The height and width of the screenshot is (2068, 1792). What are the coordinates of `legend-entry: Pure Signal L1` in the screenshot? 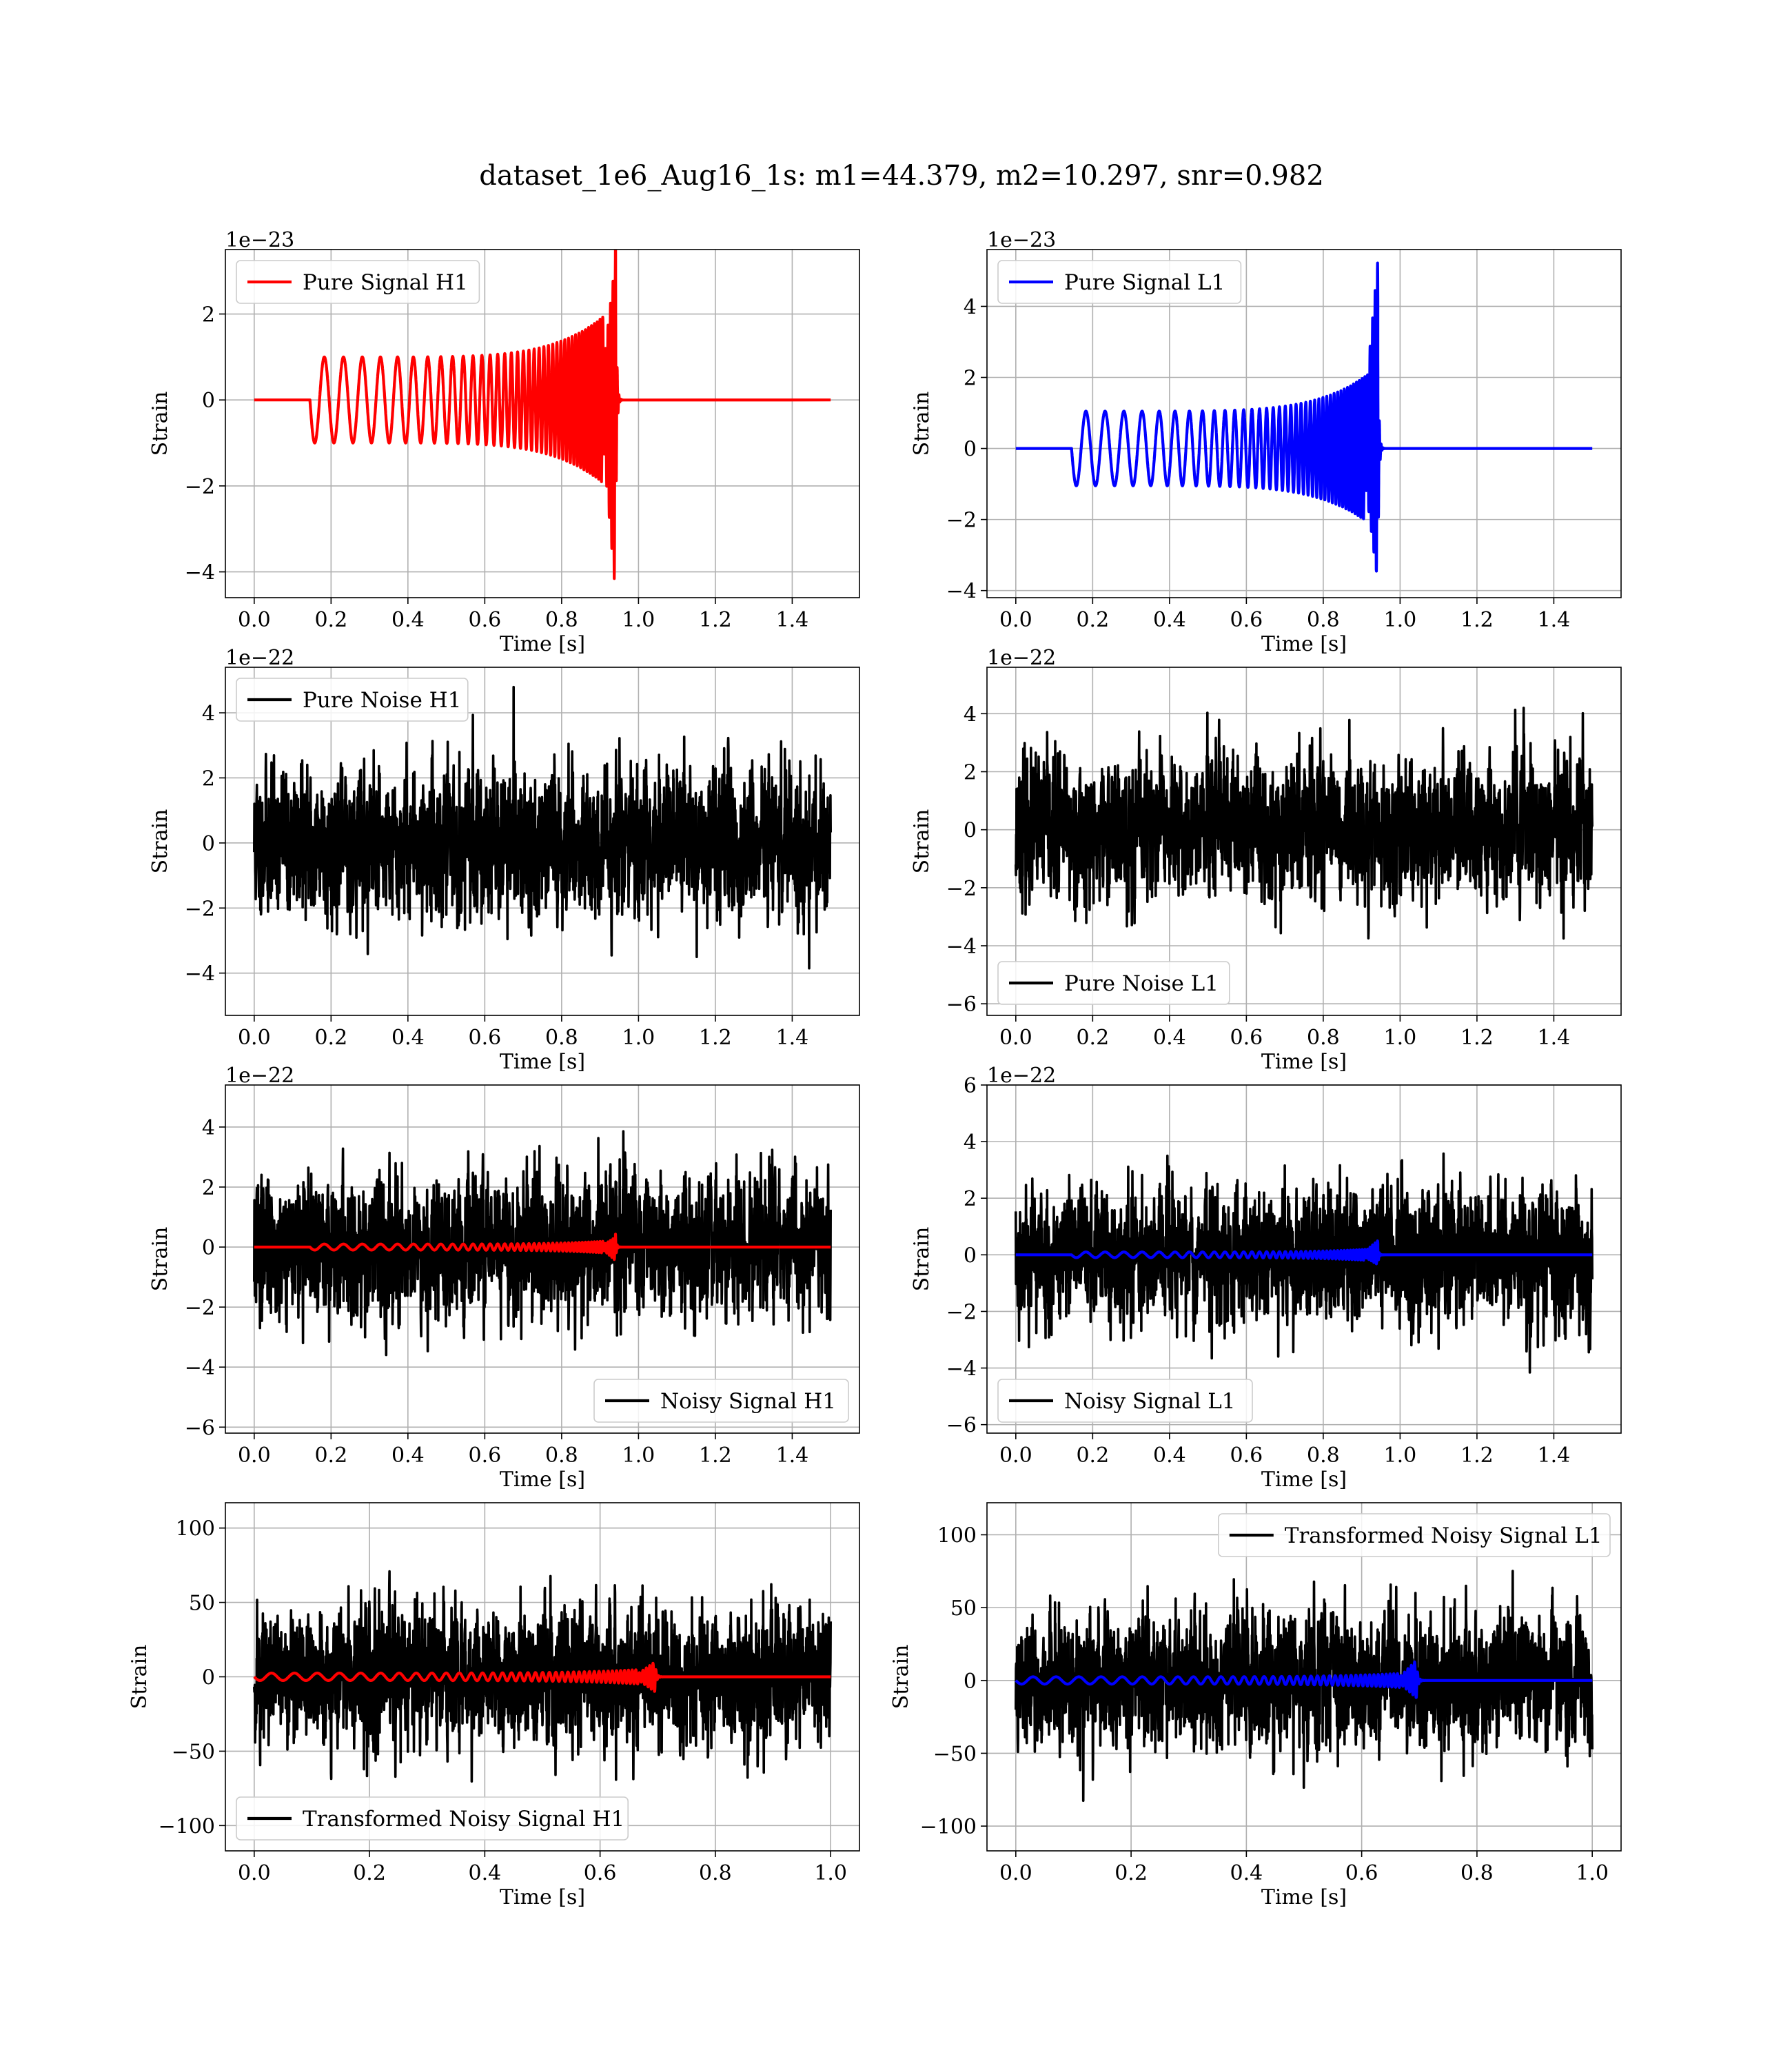 It's located at (1144, 282).